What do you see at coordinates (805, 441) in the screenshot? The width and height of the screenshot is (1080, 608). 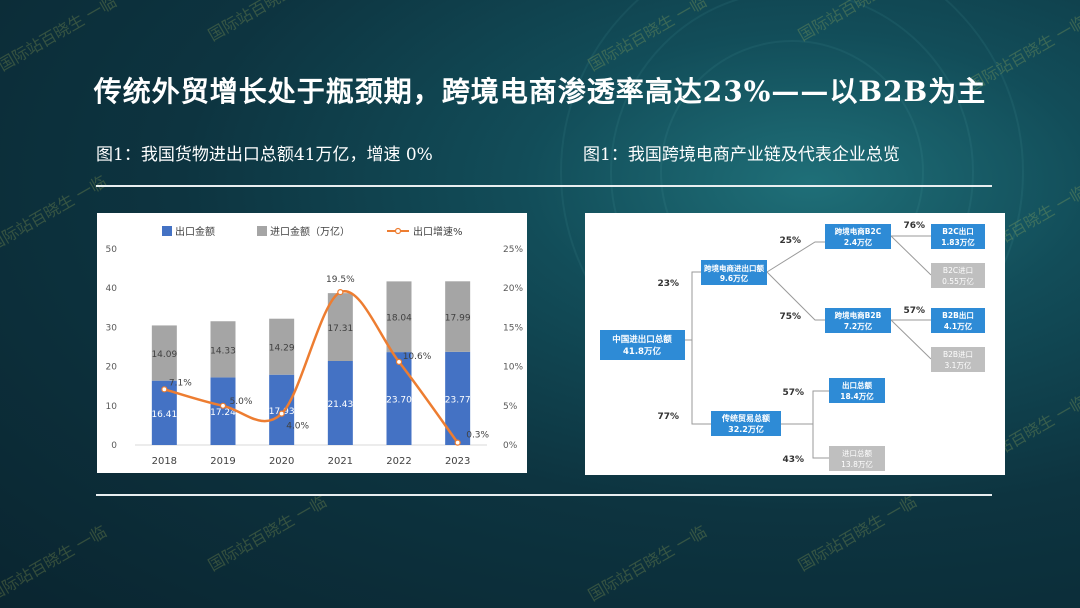 I see `connector-trad-imp` at bounding box center [805, 441].